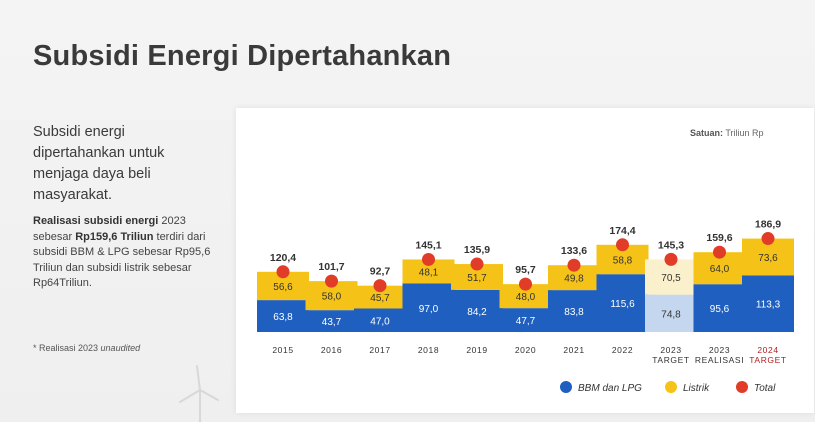 The image size is (815, 422). I want to click on data-label-bbm: 113,3, so click(768, 305).